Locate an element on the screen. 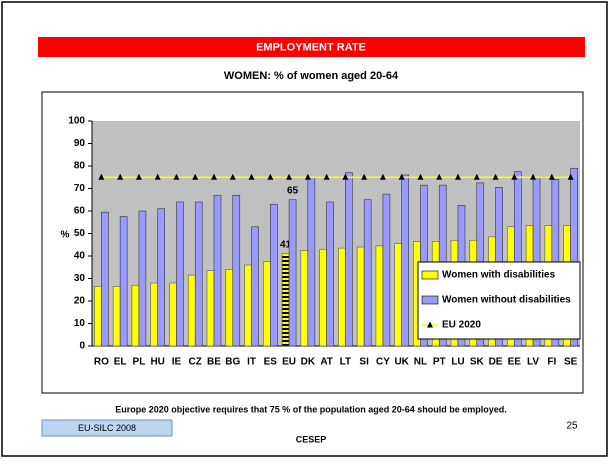 This screenshot has width=610, height=464. y-axis-label: % is located at coordinates (65, 235).